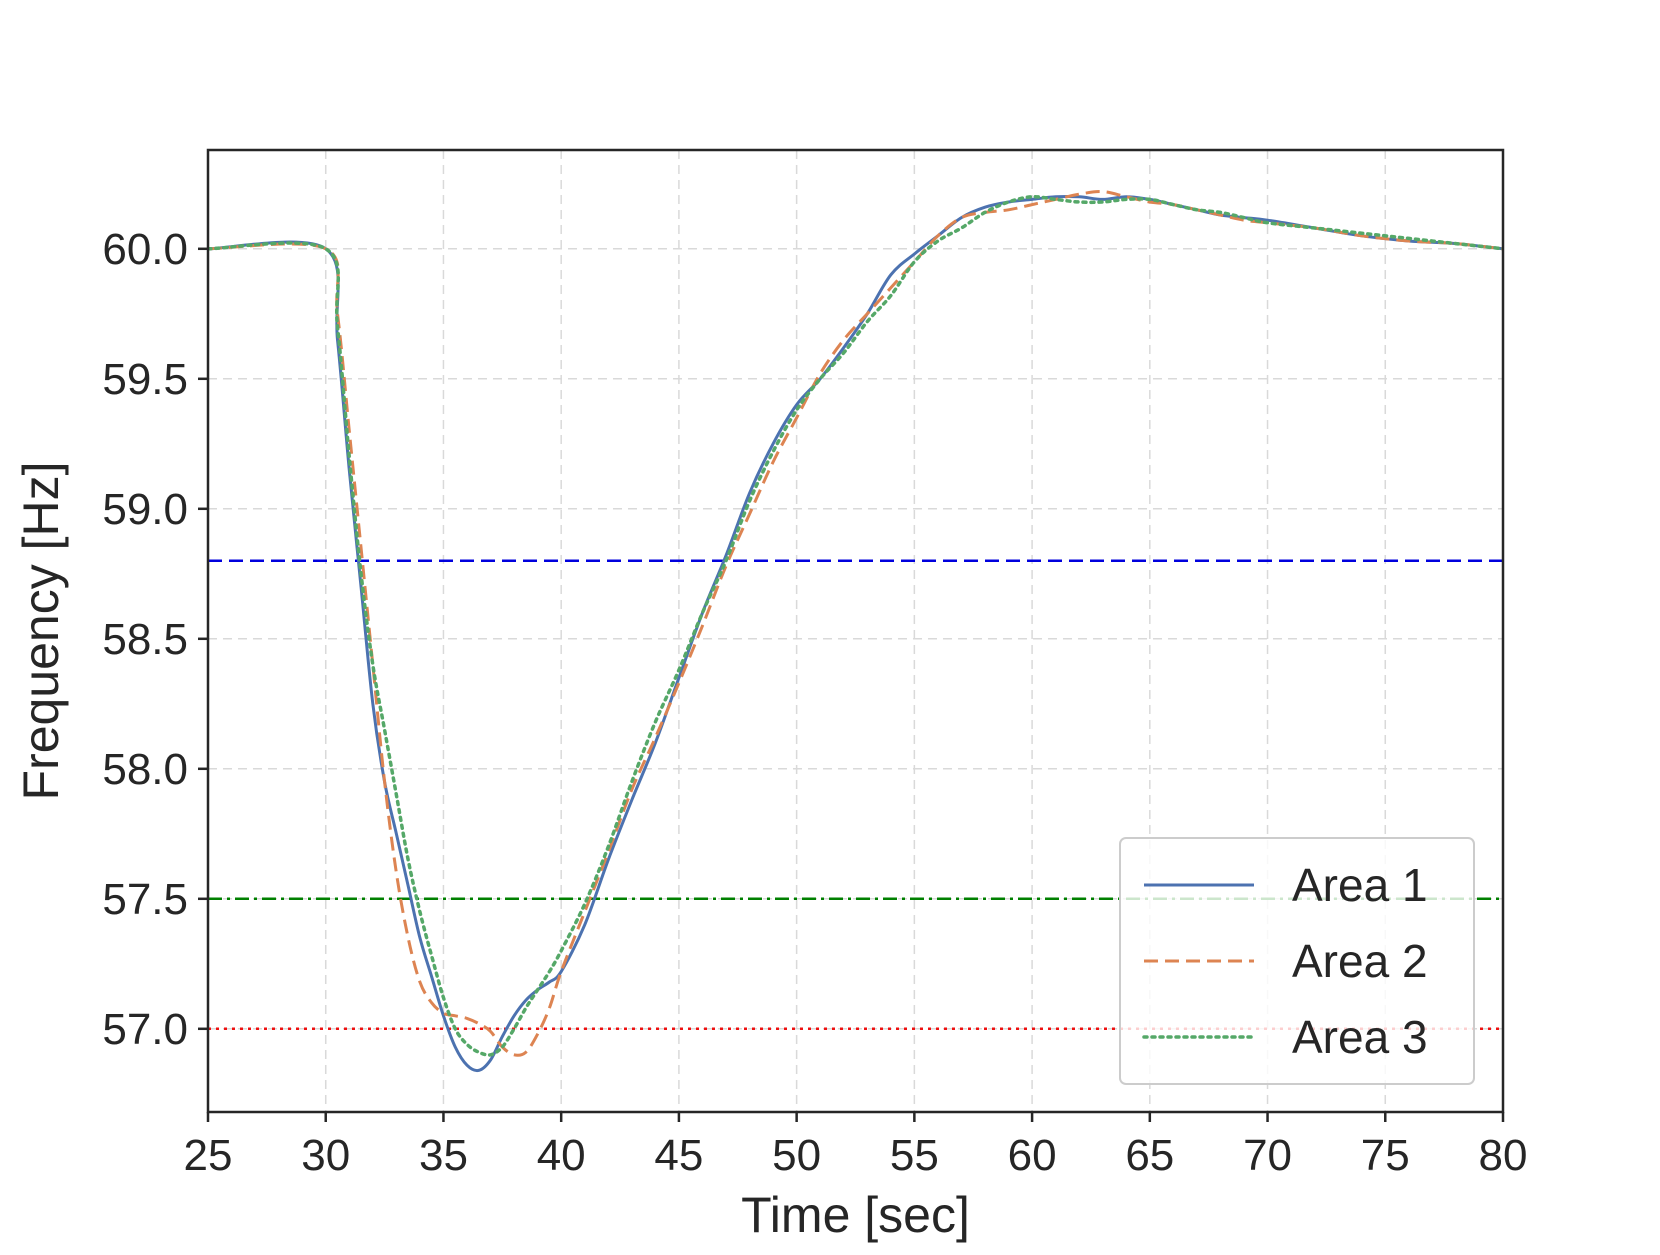 This screenshot has height=1255, width=1660. Describe the element at coordinates (145, 249) in the screenshot. I see `y-tick-label: 60.0` at that location.